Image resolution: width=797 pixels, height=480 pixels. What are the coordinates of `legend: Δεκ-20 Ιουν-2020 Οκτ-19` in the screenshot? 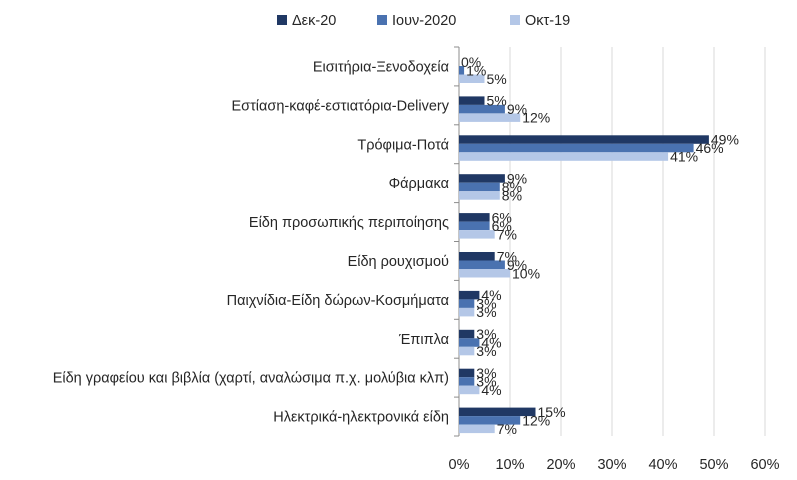 It's located at (423, 21).